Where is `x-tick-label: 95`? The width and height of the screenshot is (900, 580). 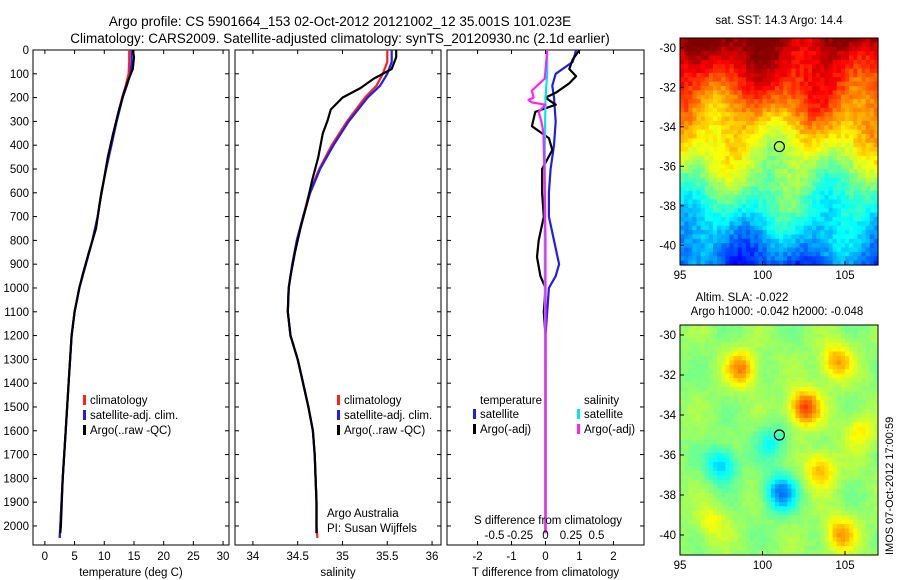
x-tick-label: 95 is located at coordinates (680, 276).